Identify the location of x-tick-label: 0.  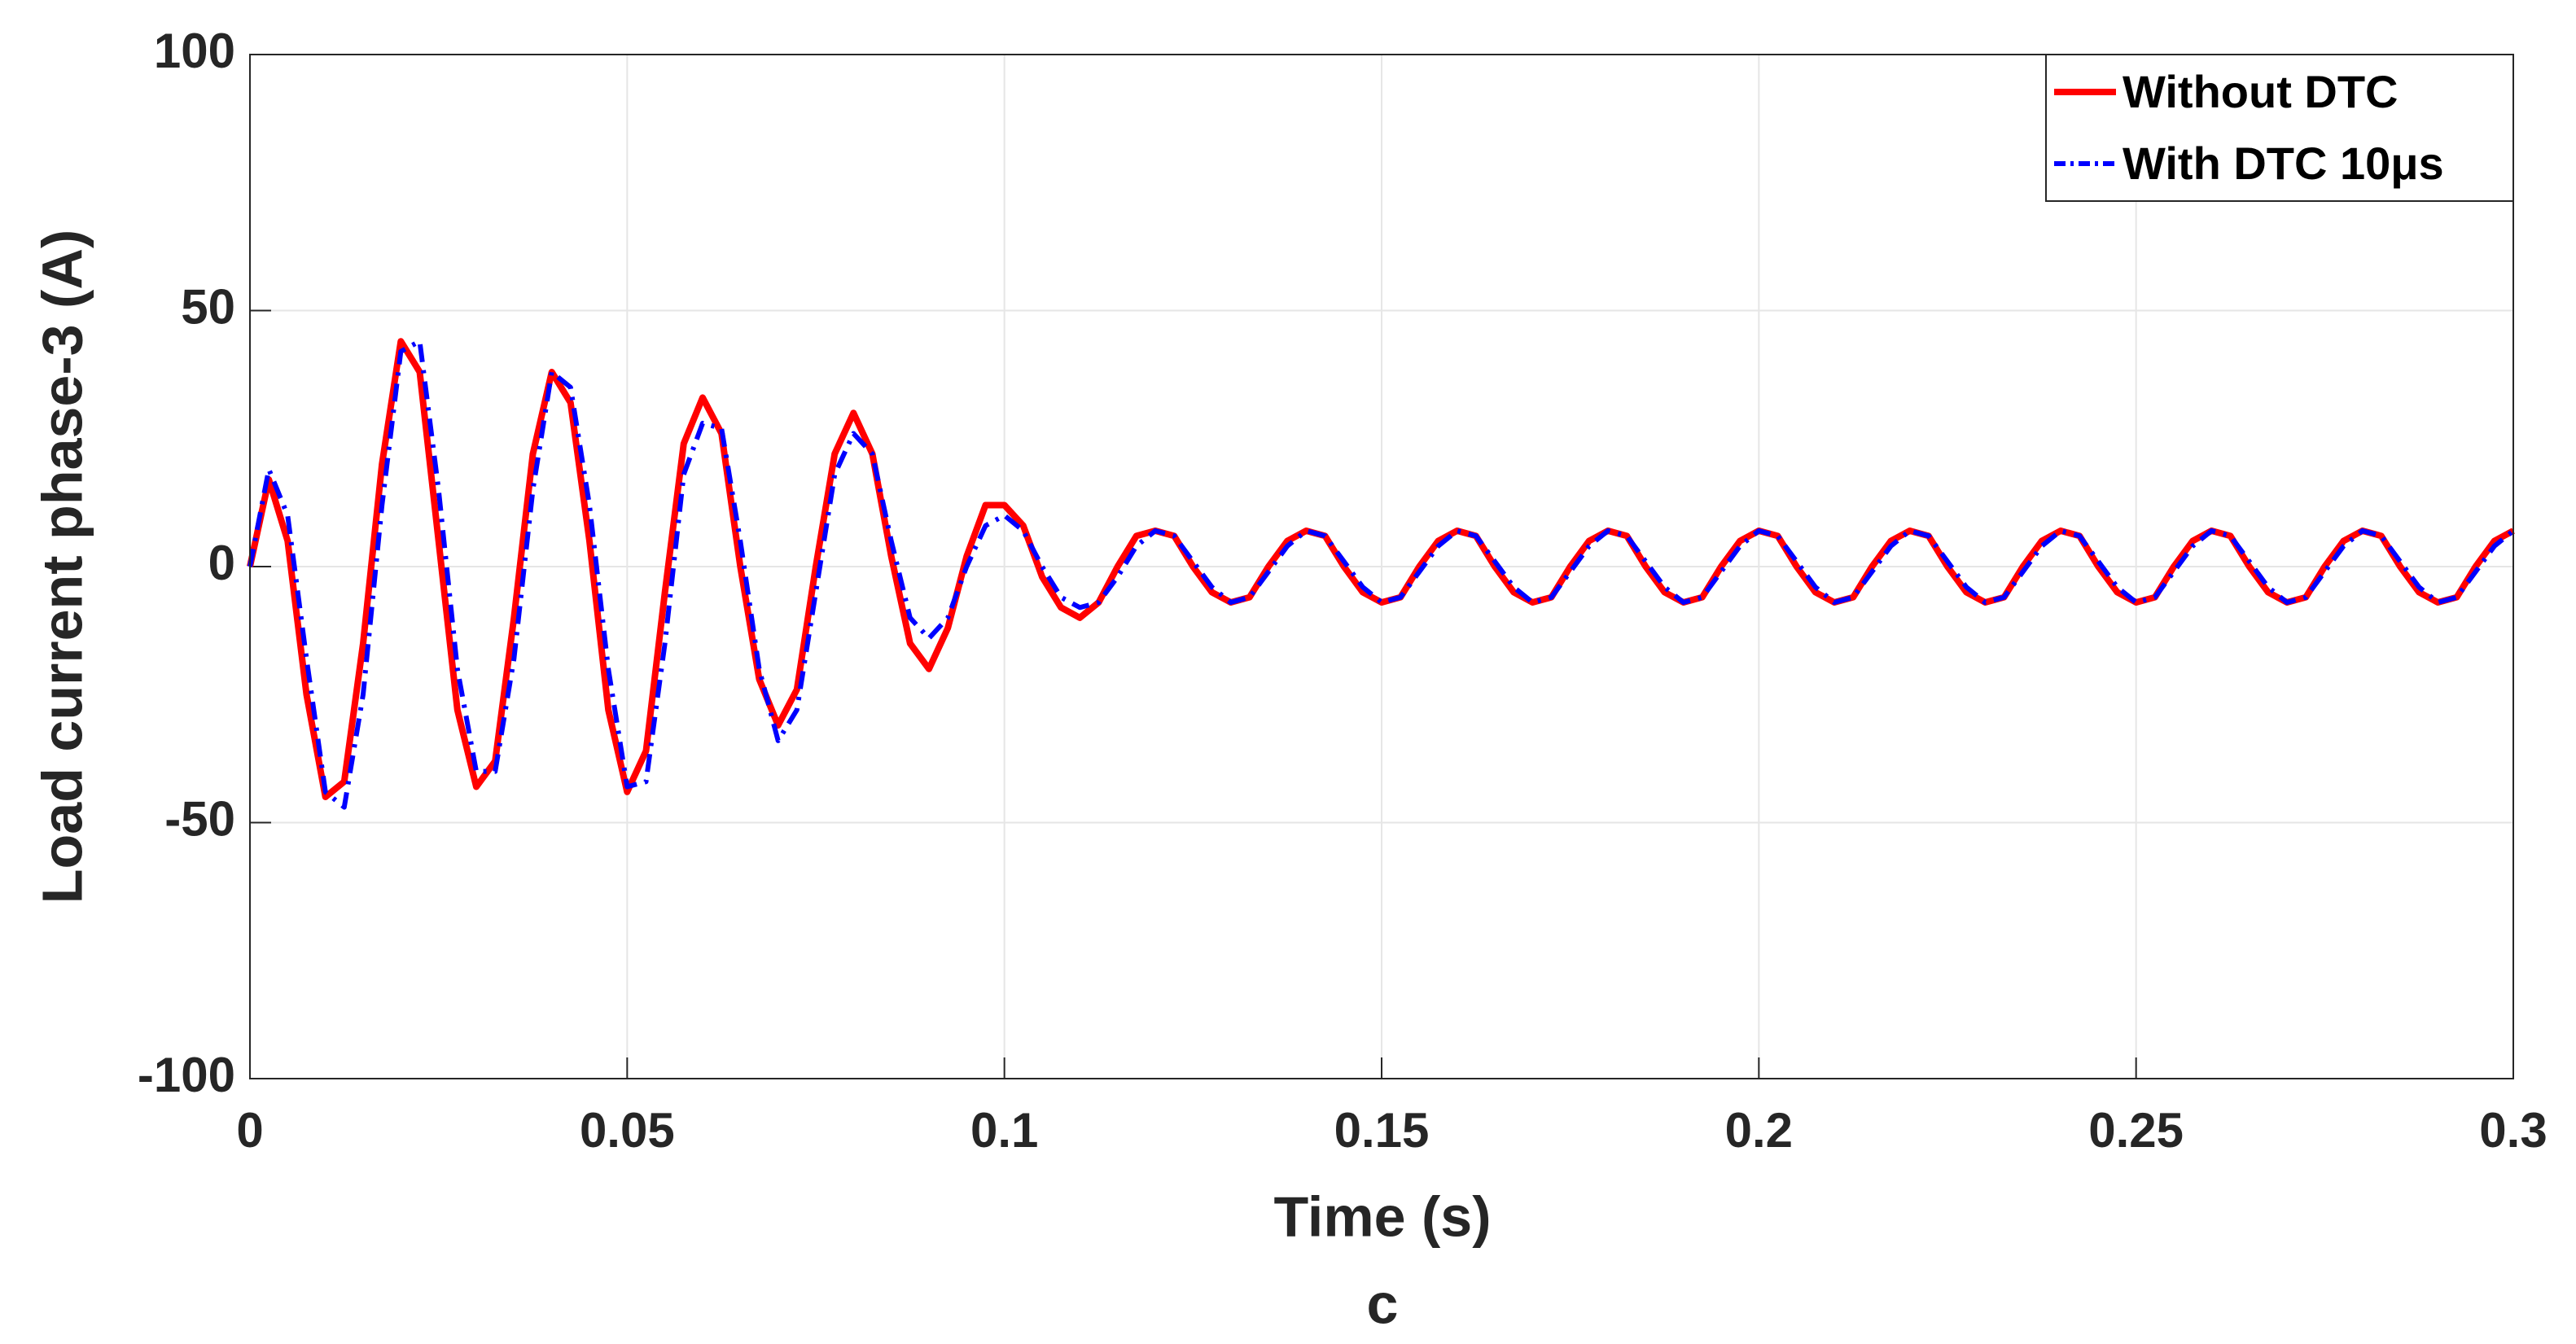
(249, 1130).